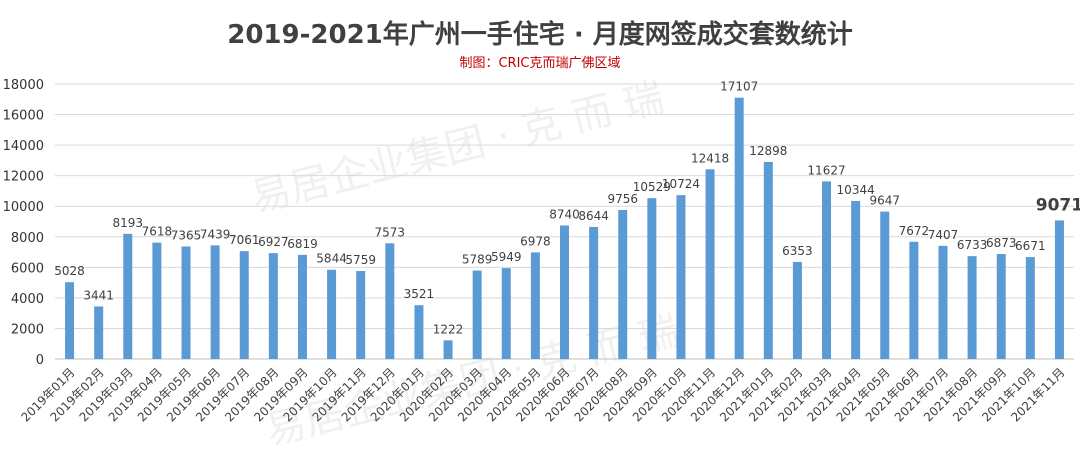  What do you see at coordinates (739, 87) in the screenshot?
I see `data-label: 17107` at bounding box center [739, 87].